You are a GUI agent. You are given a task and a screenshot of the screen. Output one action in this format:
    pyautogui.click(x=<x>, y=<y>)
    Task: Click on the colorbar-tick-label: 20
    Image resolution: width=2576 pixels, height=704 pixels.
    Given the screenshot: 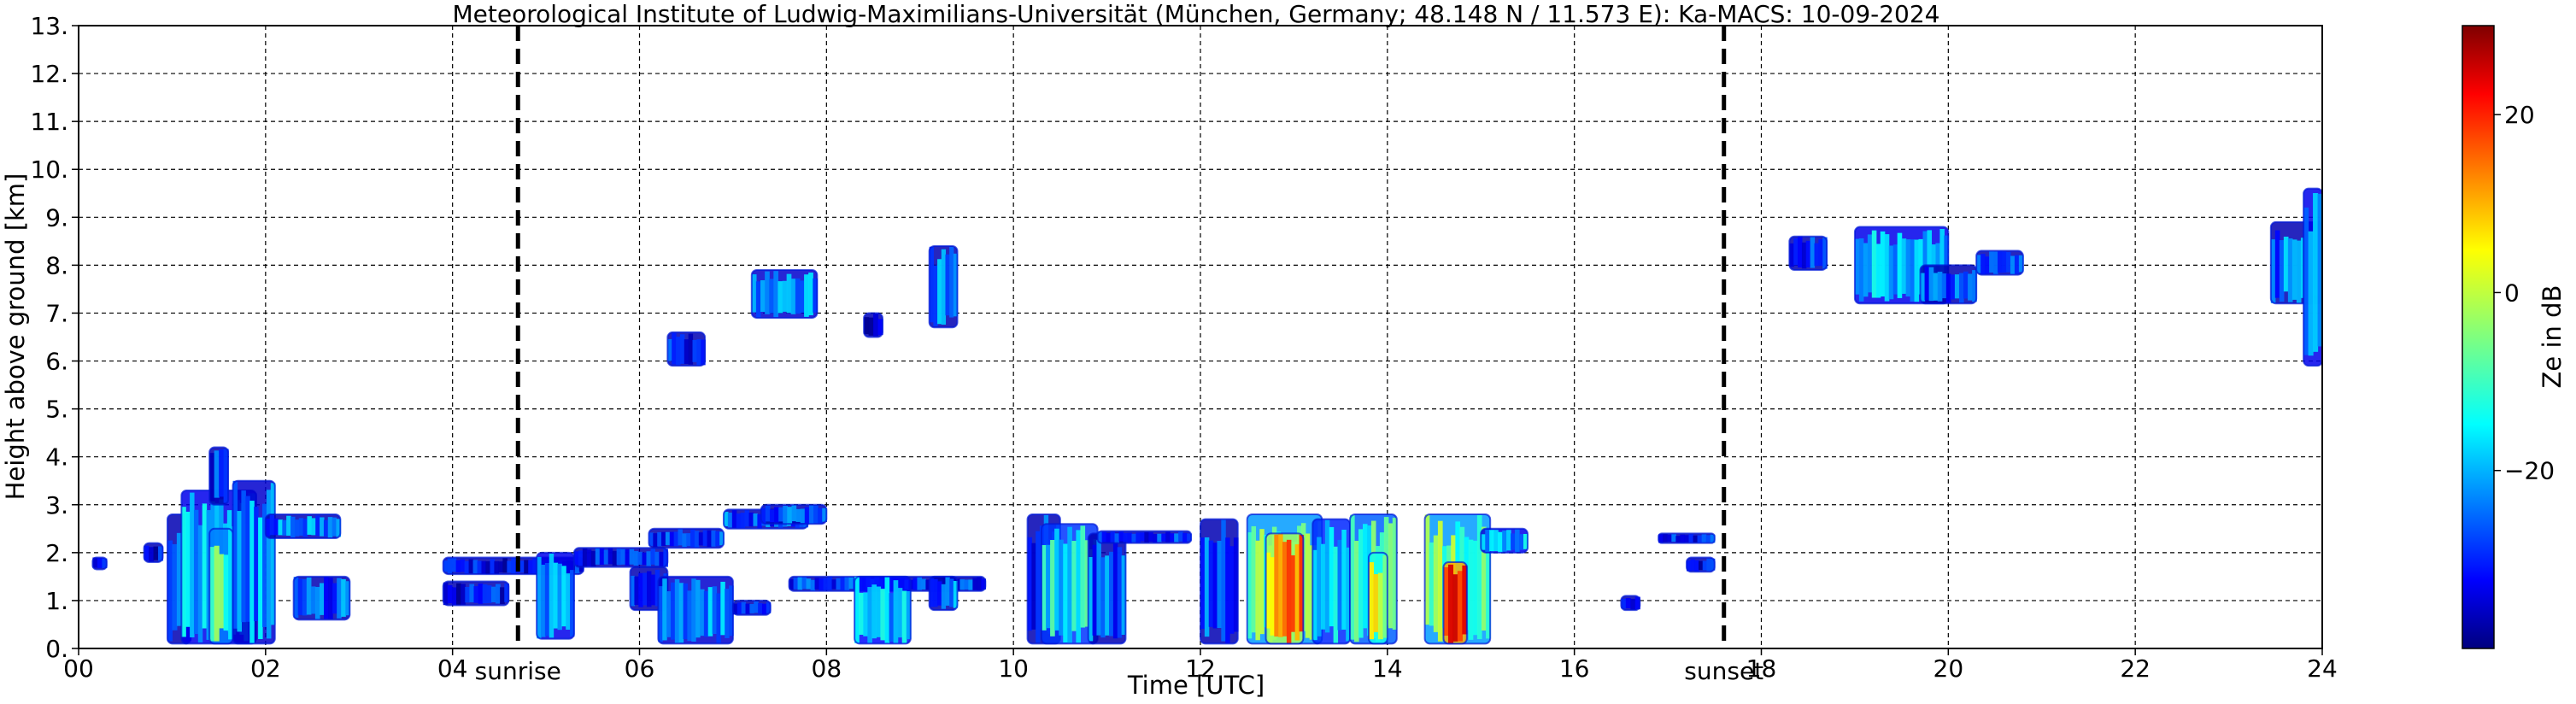 What is the action you would take?
    pyautogui.click(x=2519, y=115)
    